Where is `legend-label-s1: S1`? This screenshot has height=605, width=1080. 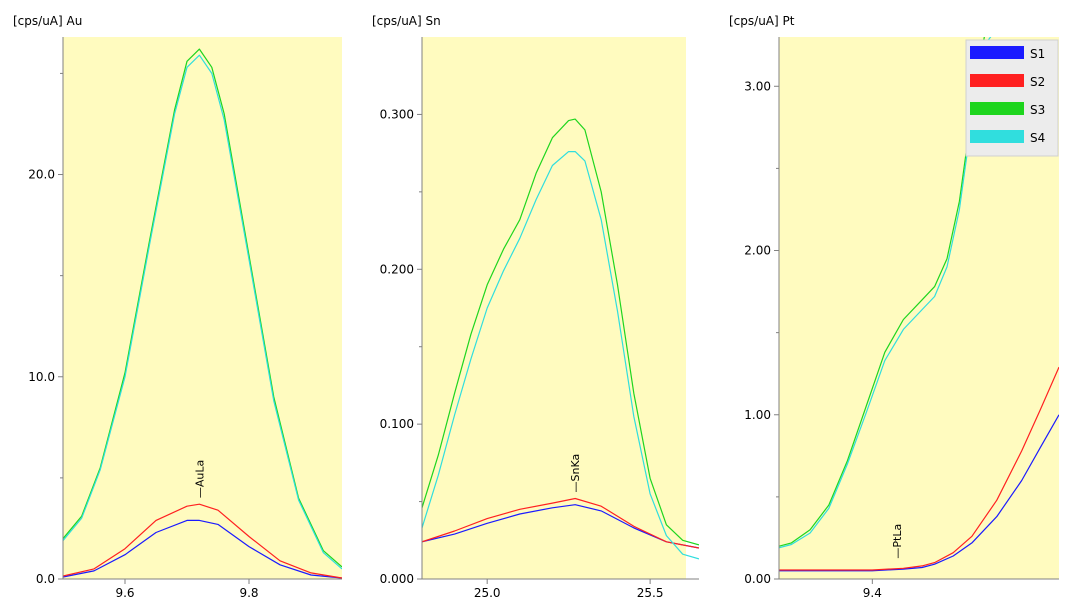 legend-label-s1: S1 is located at coordinates (1037, 54).